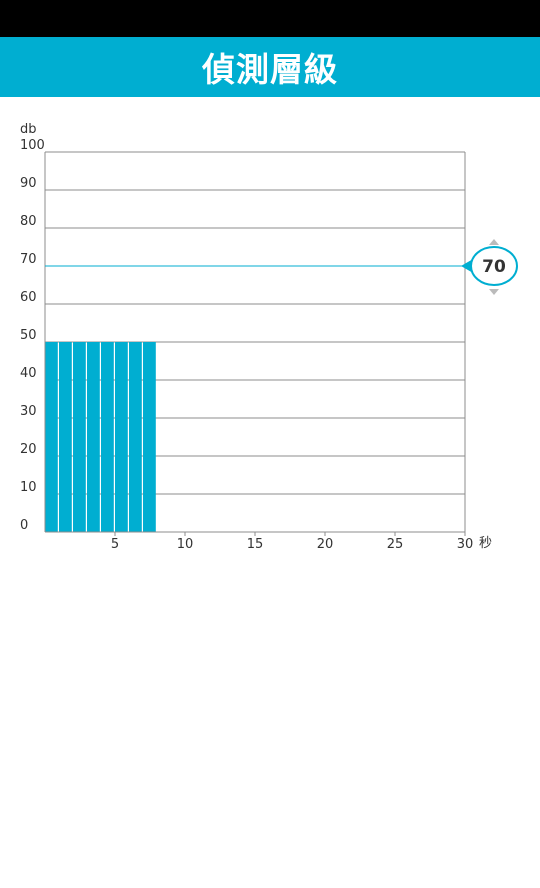 The image size is (540, 888). What do you see at coordinates (185, 544) in the screenshot?
I see `x-tick-label: 10` at bounding box center [185, 544].